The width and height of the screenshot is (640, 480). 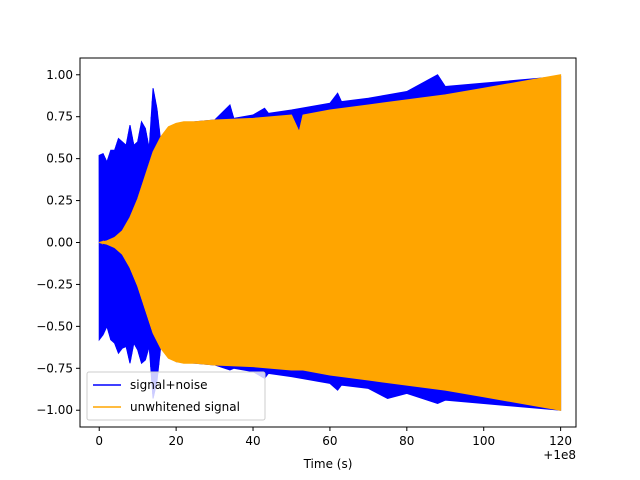 I want to click on y-tick-label: −0.75, so click(x=54, y=368).